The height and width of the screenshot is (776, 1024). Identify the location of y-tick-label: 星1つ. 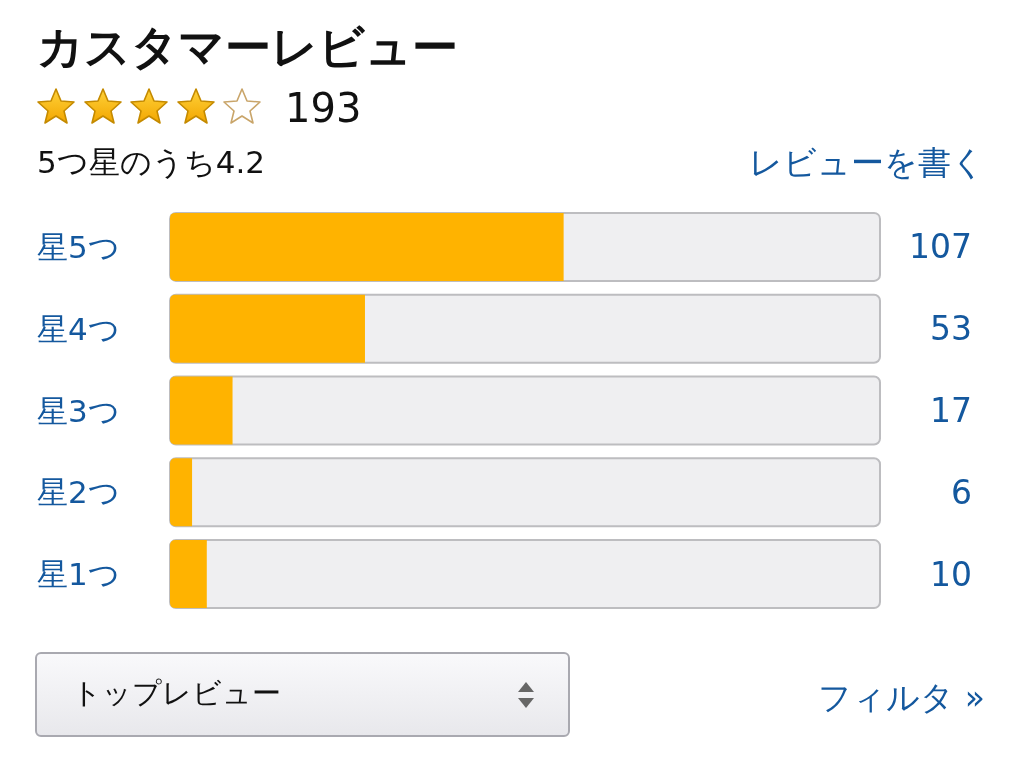
(78, 574).